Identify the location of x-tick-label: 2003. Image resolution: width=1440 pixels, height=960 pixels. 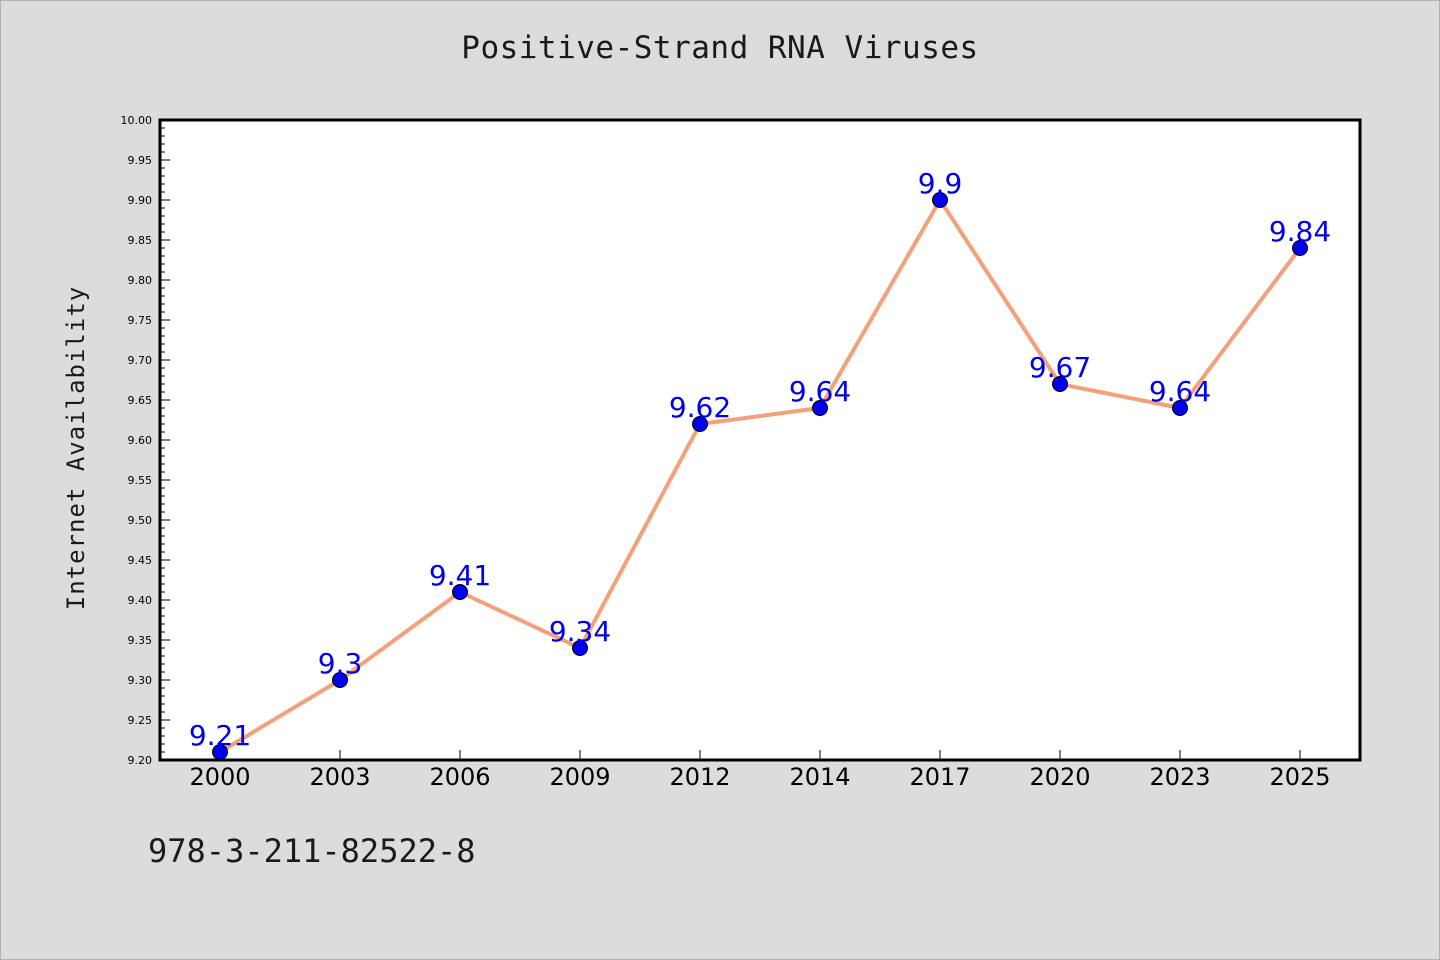
(339, 777).